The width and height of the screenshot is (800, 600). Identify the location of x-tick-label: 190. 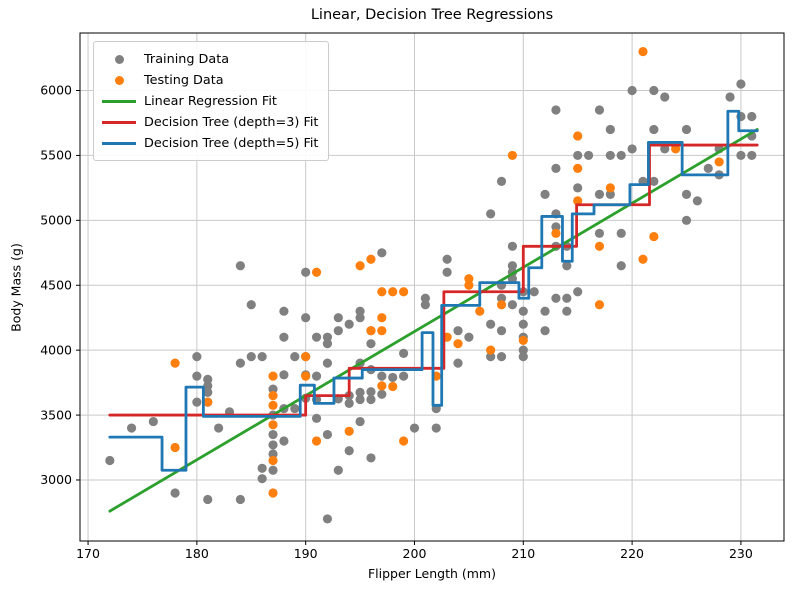
(306, 553).